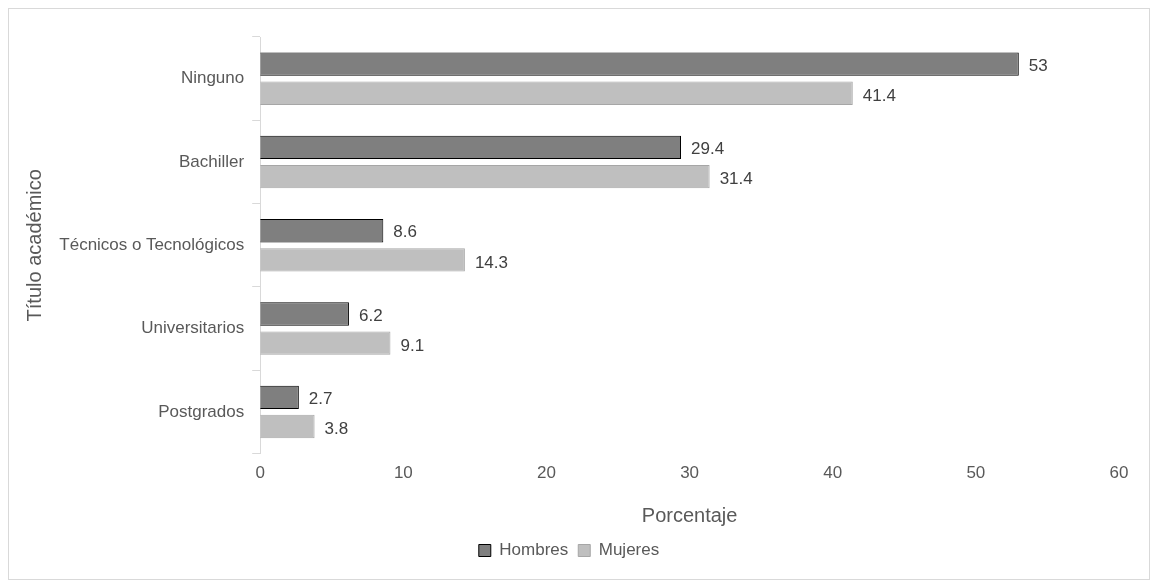 The image size is (1152, 582). What do you see at coordinates (193, 328) in the screenshot?
I see `y-tick-label: Universitarios` at bounding box center [193, 328].